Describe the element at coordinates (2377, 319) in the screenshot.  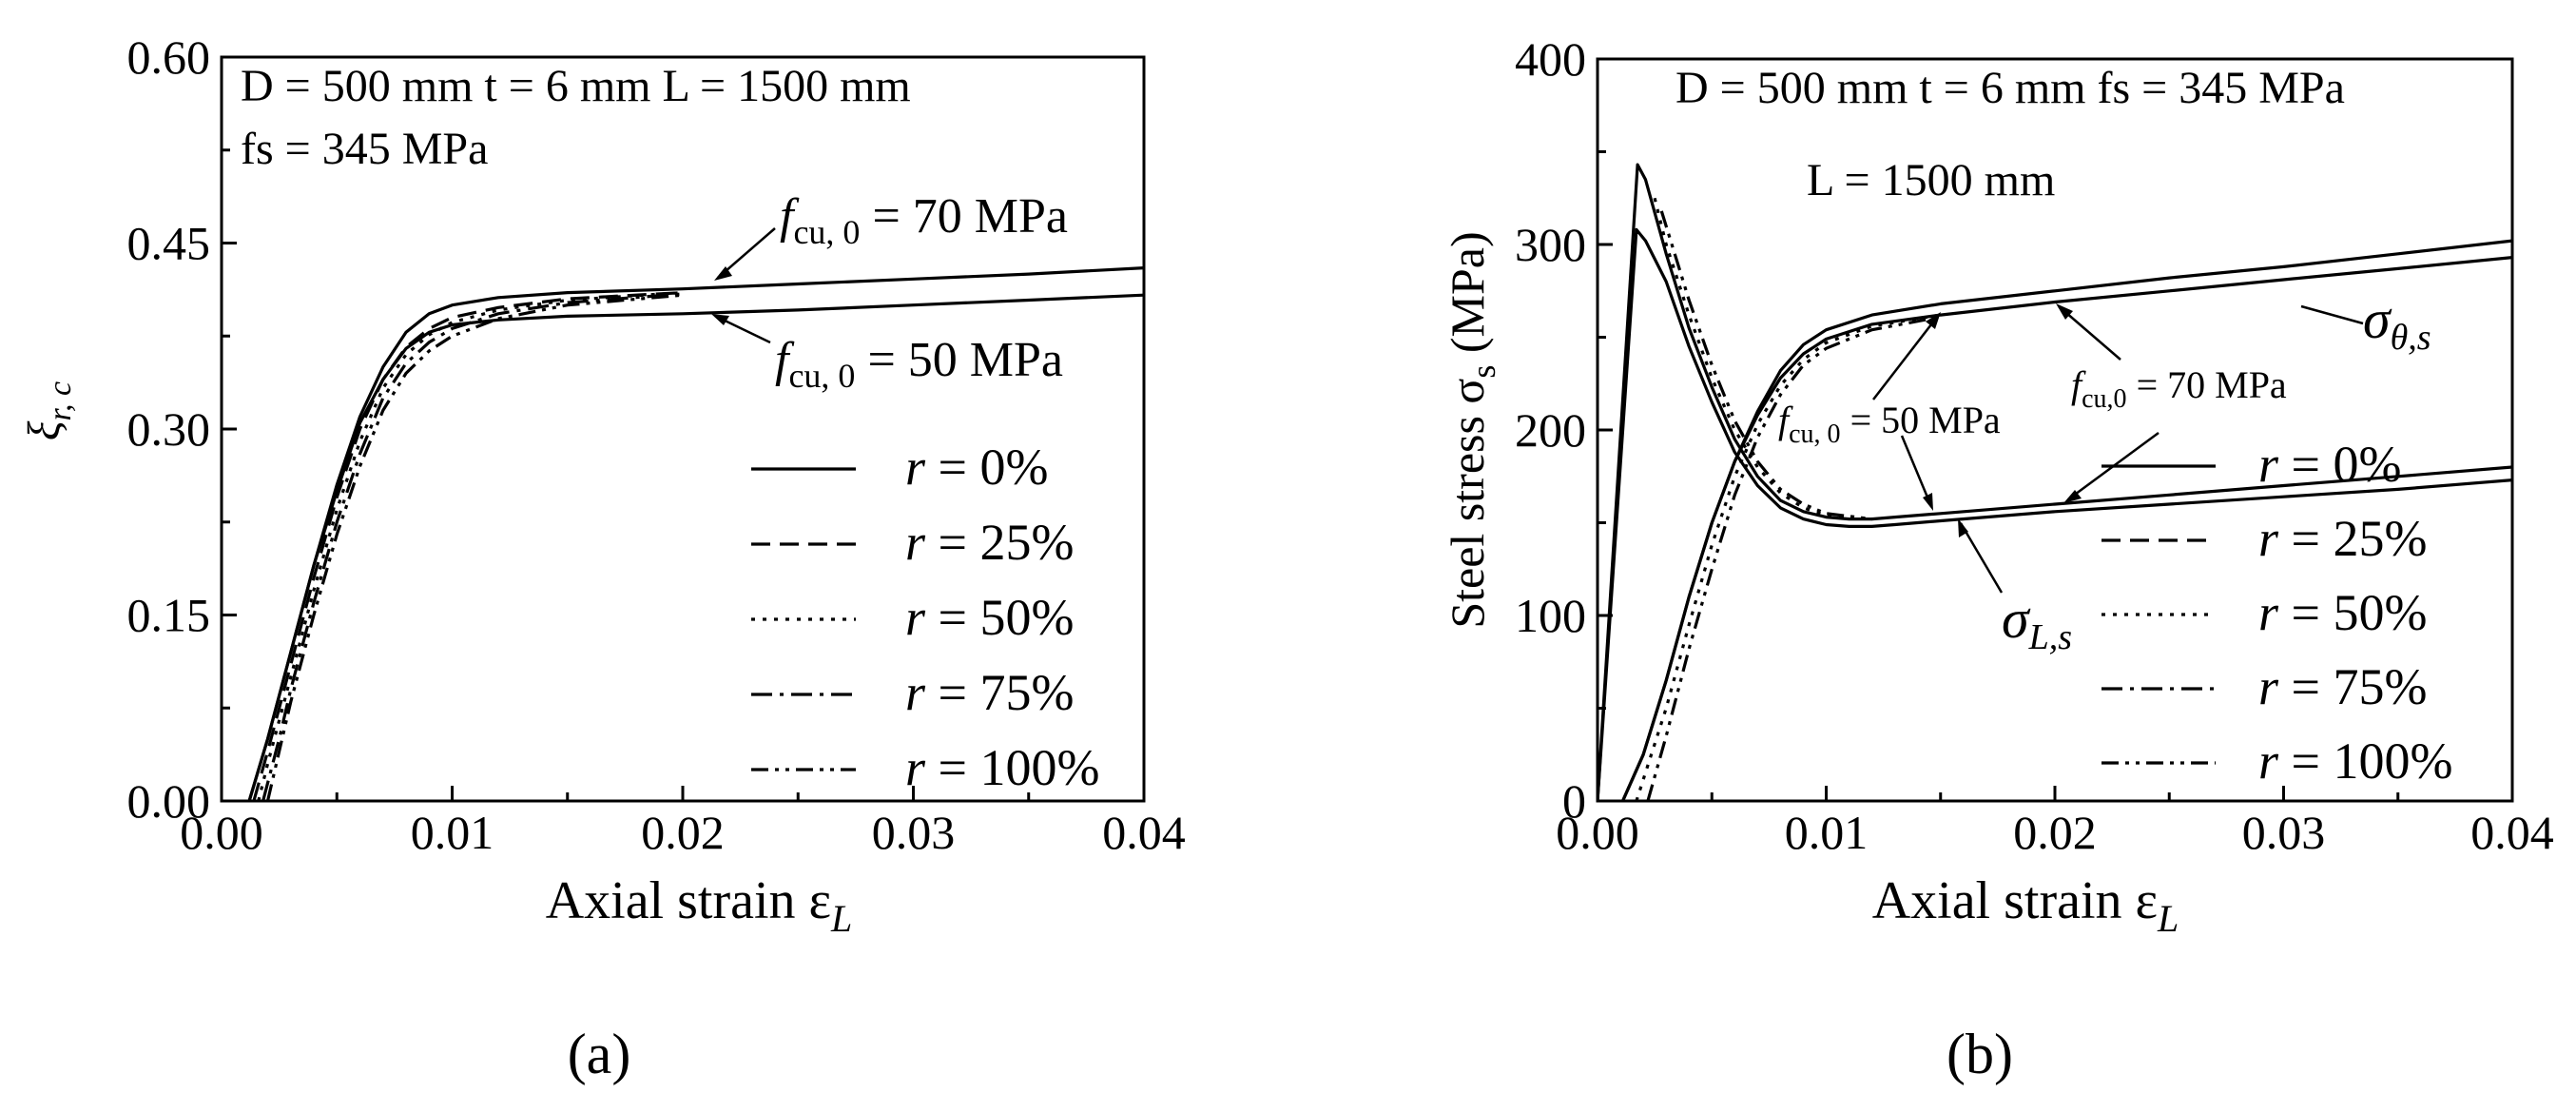
I see `panel-b-sigma-theta-main: σ` at that location.